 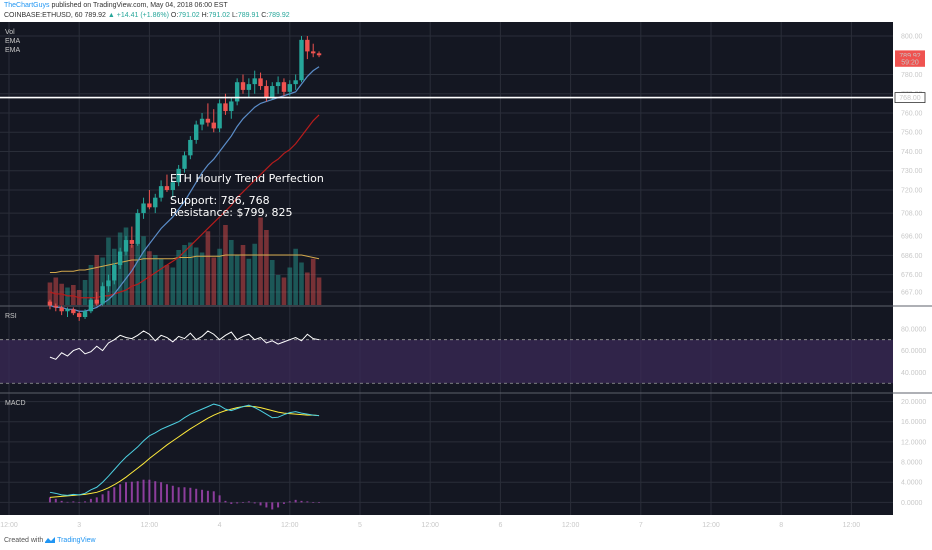 What do you see at coordinates (913, 329) in the screenshot?
I see `rsi-tick-label: 80.0000` at bounding box center [913, 329].